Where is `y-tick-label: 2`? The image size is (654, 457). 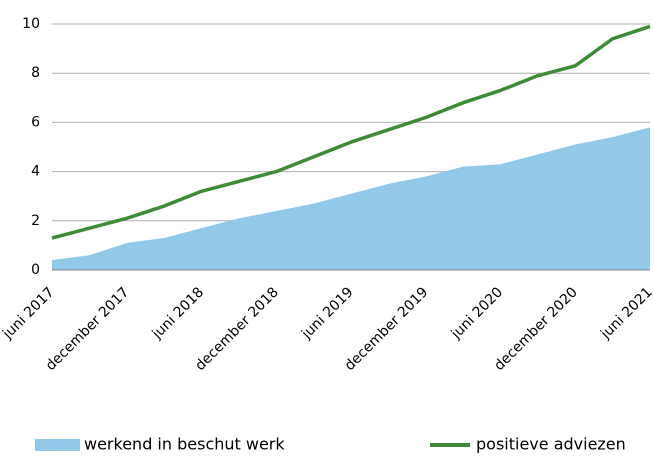
y-tick-label: 2 is located at coordinates (35, 221).